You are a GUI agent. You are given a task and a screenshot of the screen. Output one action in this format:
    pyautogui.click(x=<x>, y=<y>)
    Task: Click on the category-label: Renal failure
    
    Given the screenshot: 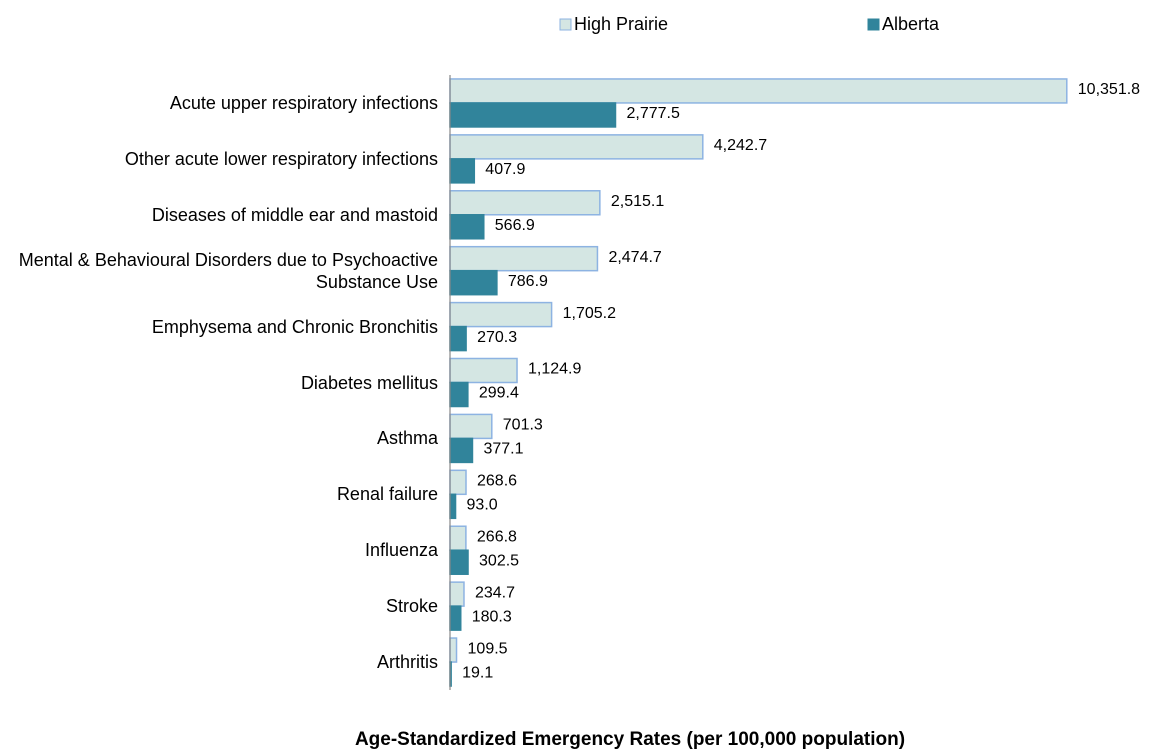 What is the action you would take?
    pyautogui.click(x=387, y=494)
    